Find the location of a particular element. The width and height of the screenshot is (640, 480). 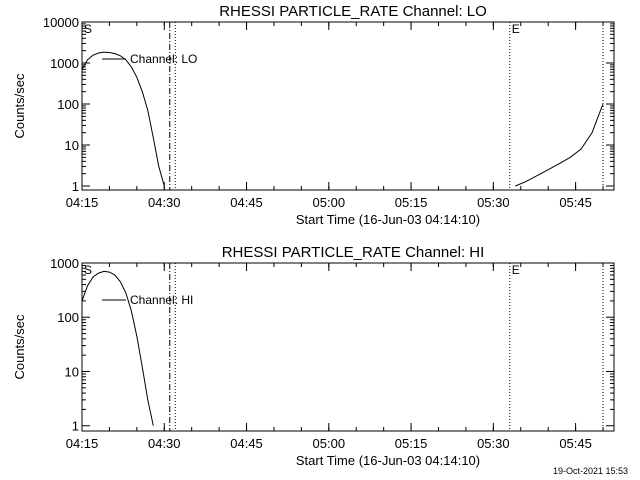

panel-1-xtick-label-2: 04:45 is located at coordinates (246, 202).